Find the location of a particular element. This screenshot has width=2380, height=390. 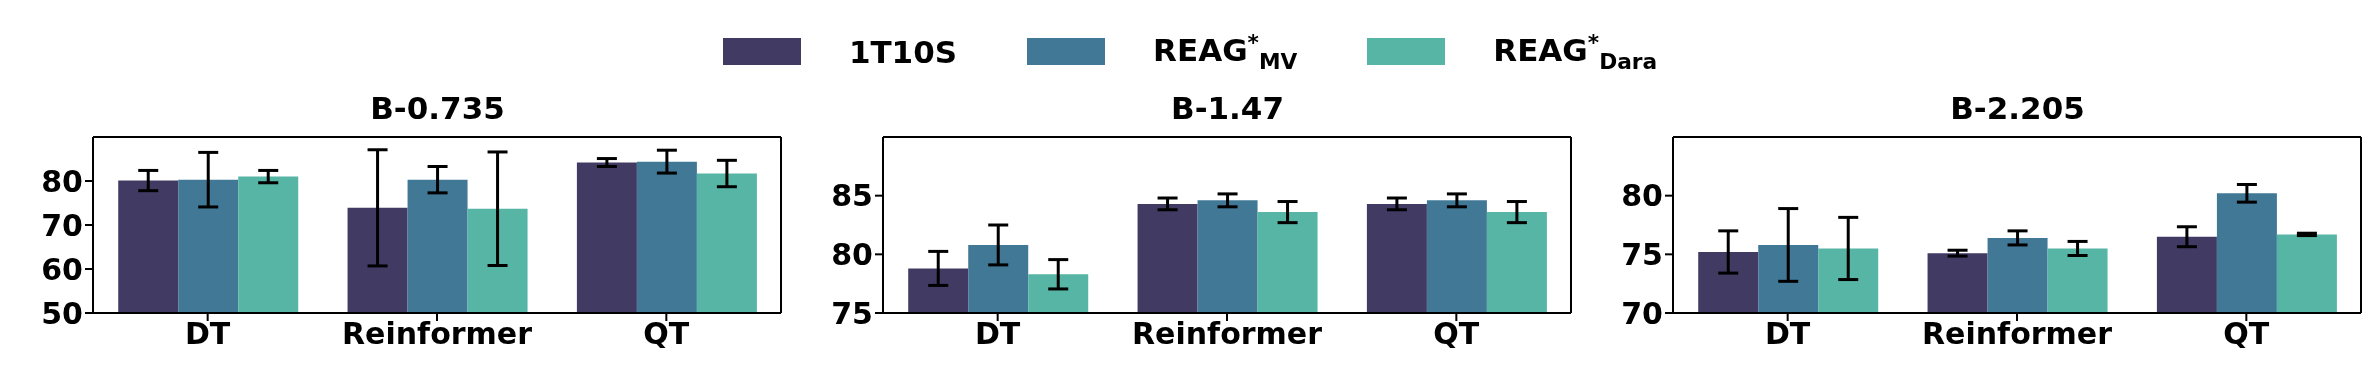

y-tick-label: 85 is located at coordinates (852, 196).